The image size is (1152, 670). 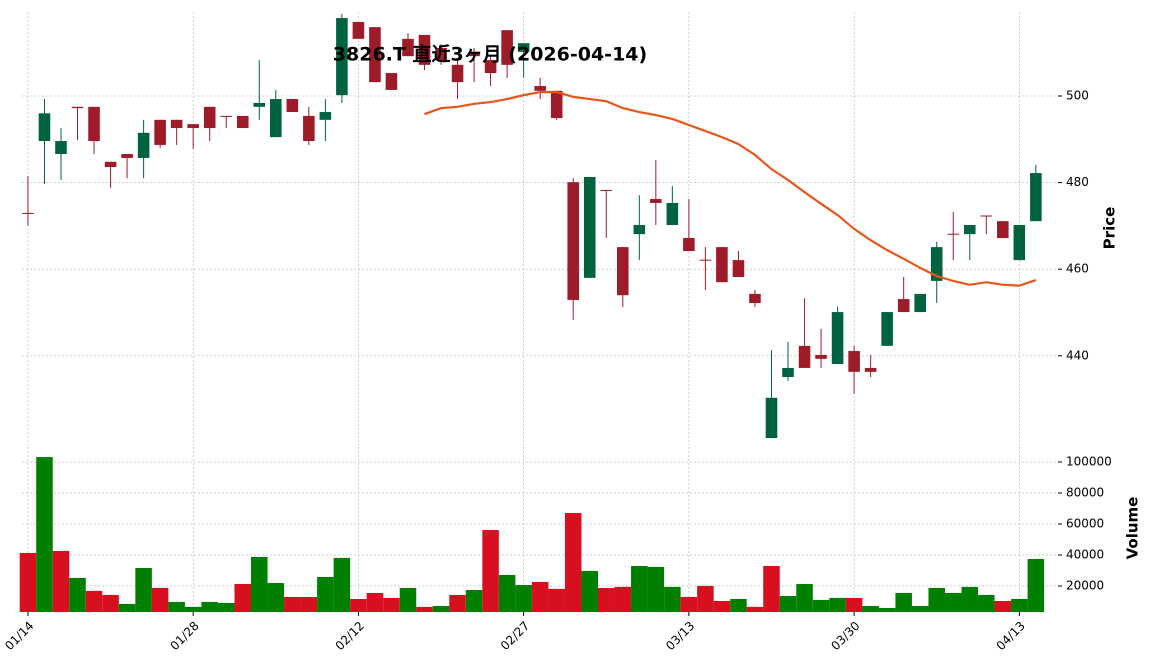 What do you see at coordinates (1085, 493) in the screenshot?
I see `volume-tick-label: 80000` at bounding box center [1085, 493].